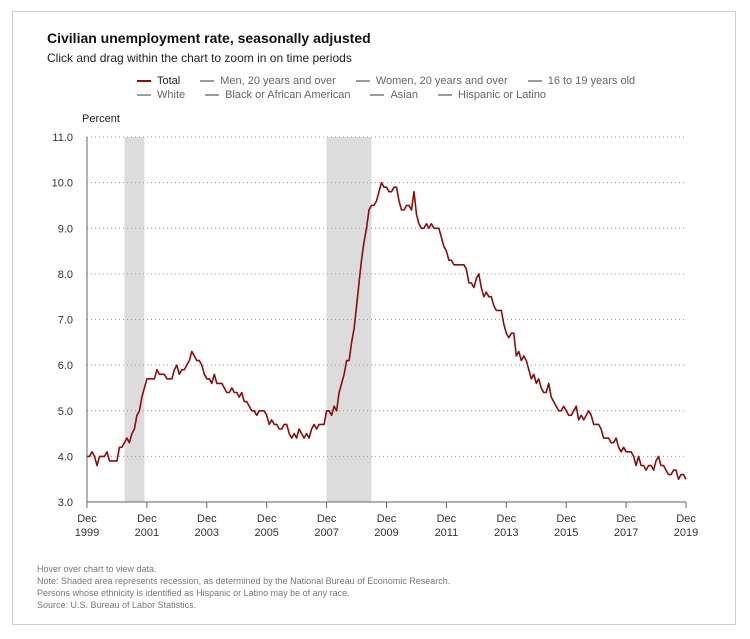 The height and width of the screenshot is (639, 750). Describe the element at coordinates (566, 533) in the screenshot. I see `x-tick-year-8: 2015` at that location.